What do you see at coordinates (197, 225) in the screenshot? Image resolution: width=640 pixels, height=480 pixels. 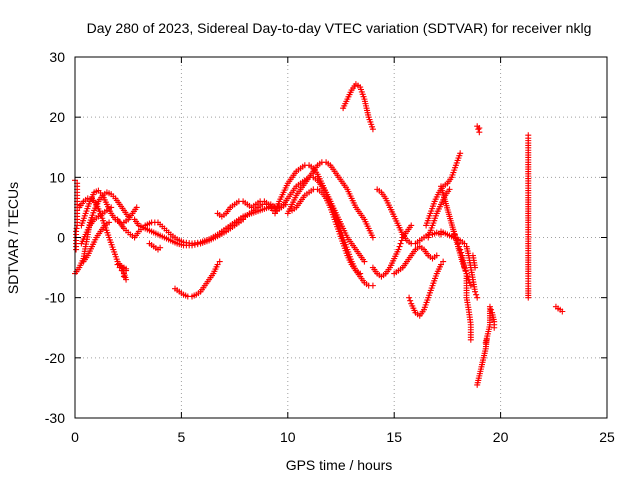 I see `series-s8` at bounding box center [197, 225].